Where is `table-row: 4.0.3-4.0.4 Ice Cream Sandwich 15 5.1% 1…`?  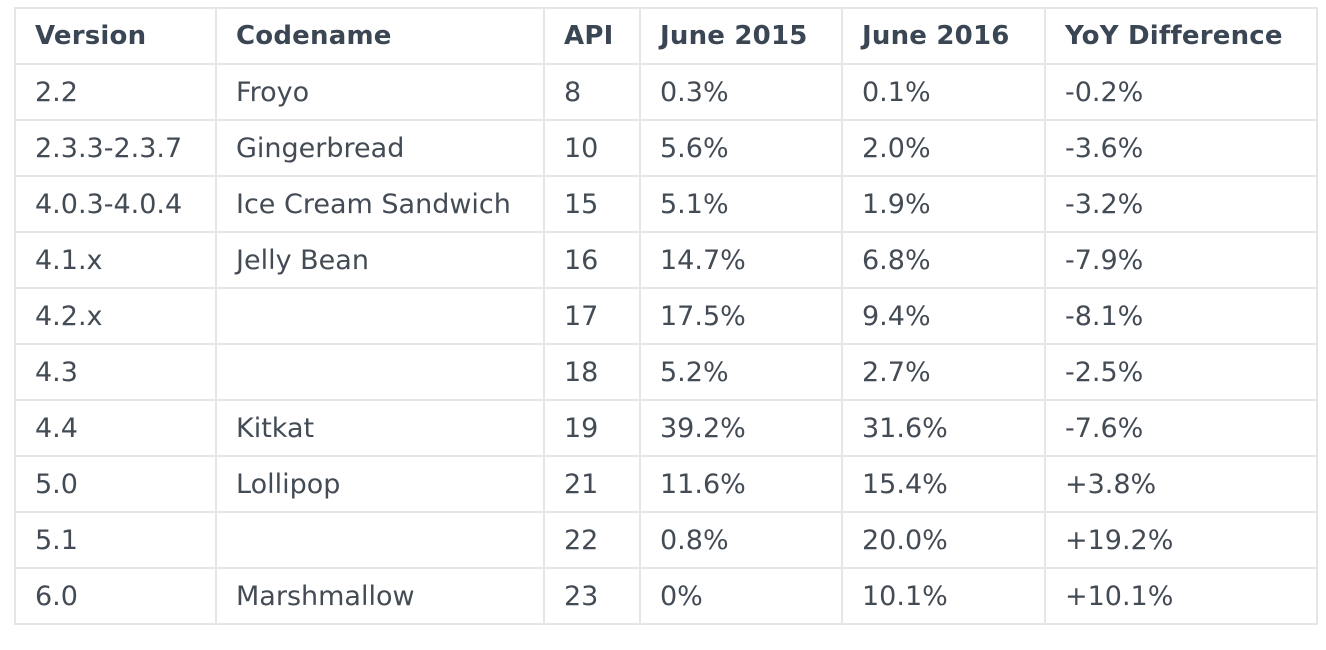 table-row: 4.0.3-4.0.4 Ice Cream Sandwich 15 5.1% 1… is located at coordinates (666, 204).